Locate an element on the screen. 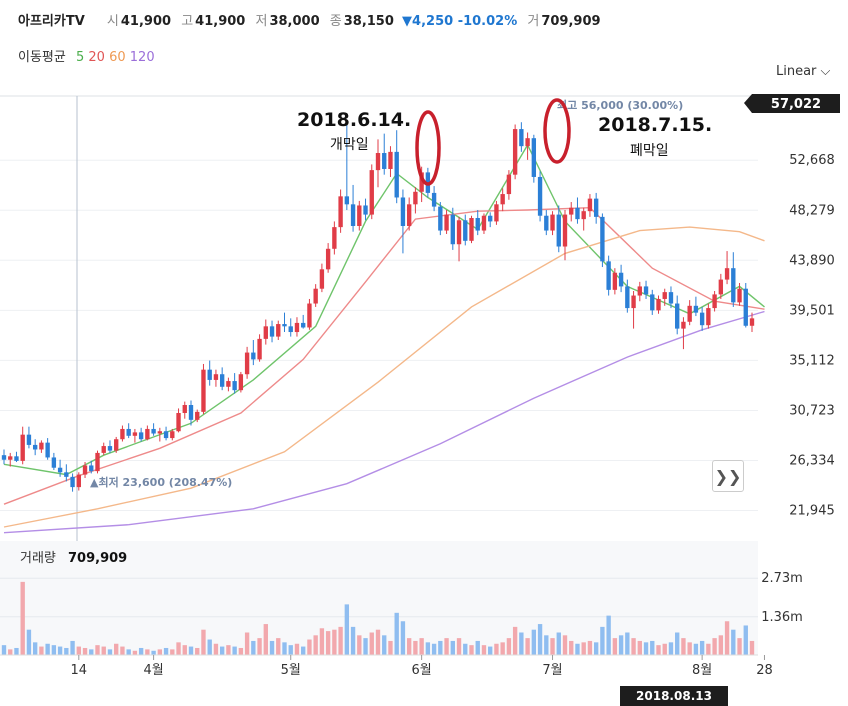  volume-label: 거 is located at coordinates (533, 21).